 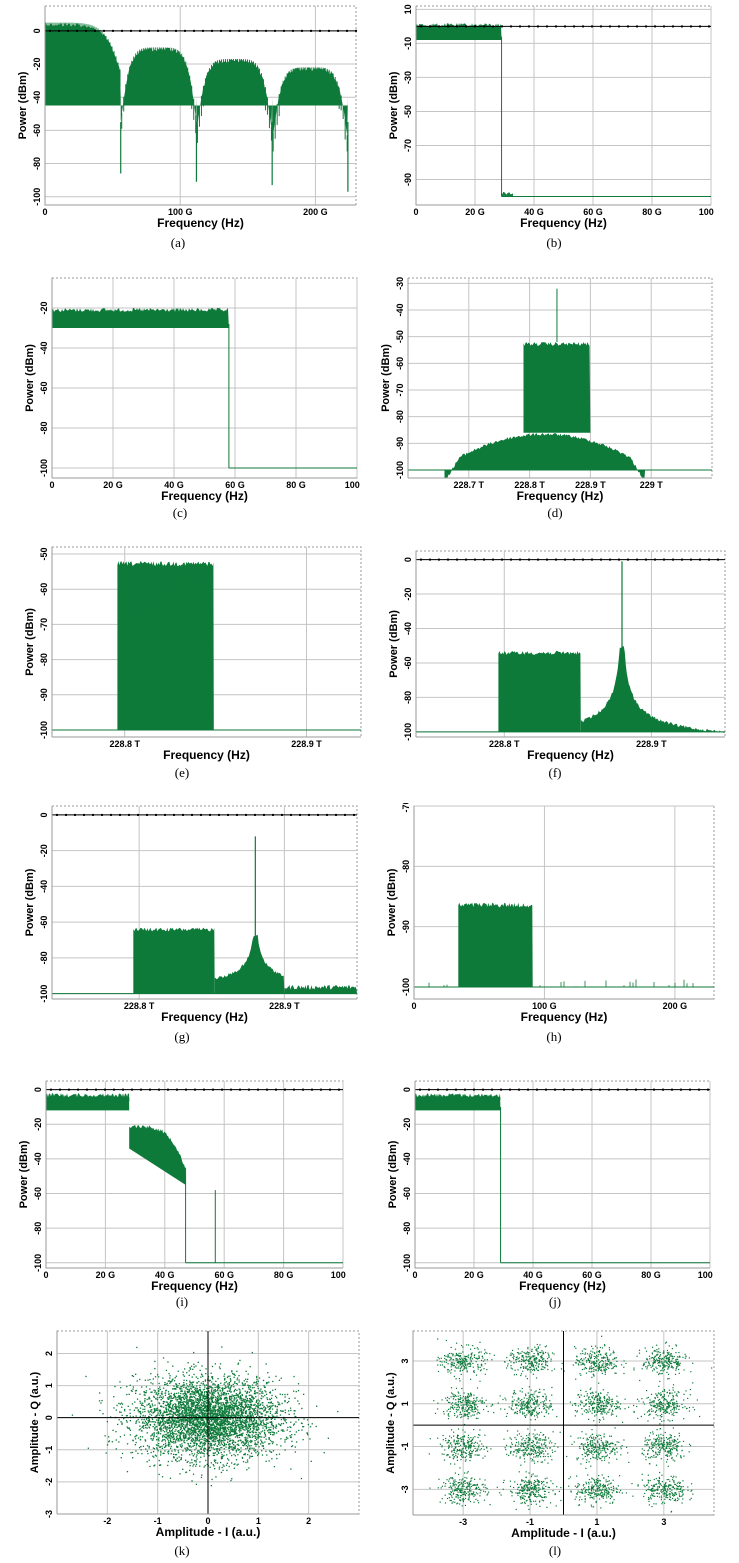 What do you see at coordinates (44, 922) in the screenshot?
I see `y-tick-label: -60` at bounding box center [44, 922].